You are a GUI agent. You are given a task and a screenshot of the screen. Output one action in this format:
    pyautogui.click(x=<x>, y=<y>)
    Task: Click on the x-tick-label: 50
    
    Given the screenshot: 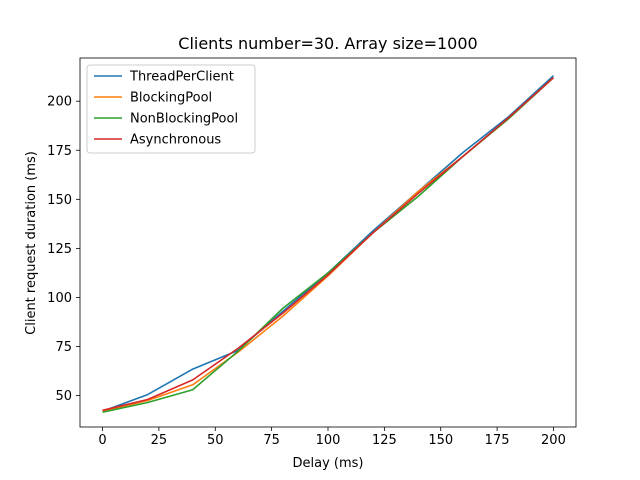 What is the action you would take?
    pyautogui.click(x=215, y=440)
    